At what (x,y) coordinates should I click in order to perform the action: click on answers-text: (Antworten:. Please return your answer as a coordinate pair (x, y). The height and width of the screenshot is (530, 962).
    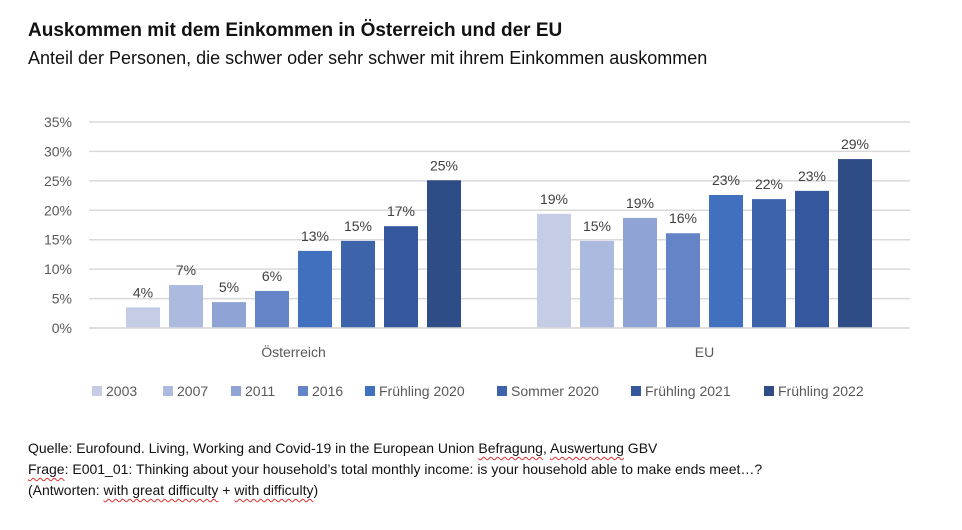
    Looking at the image, I should click on (66, 490).